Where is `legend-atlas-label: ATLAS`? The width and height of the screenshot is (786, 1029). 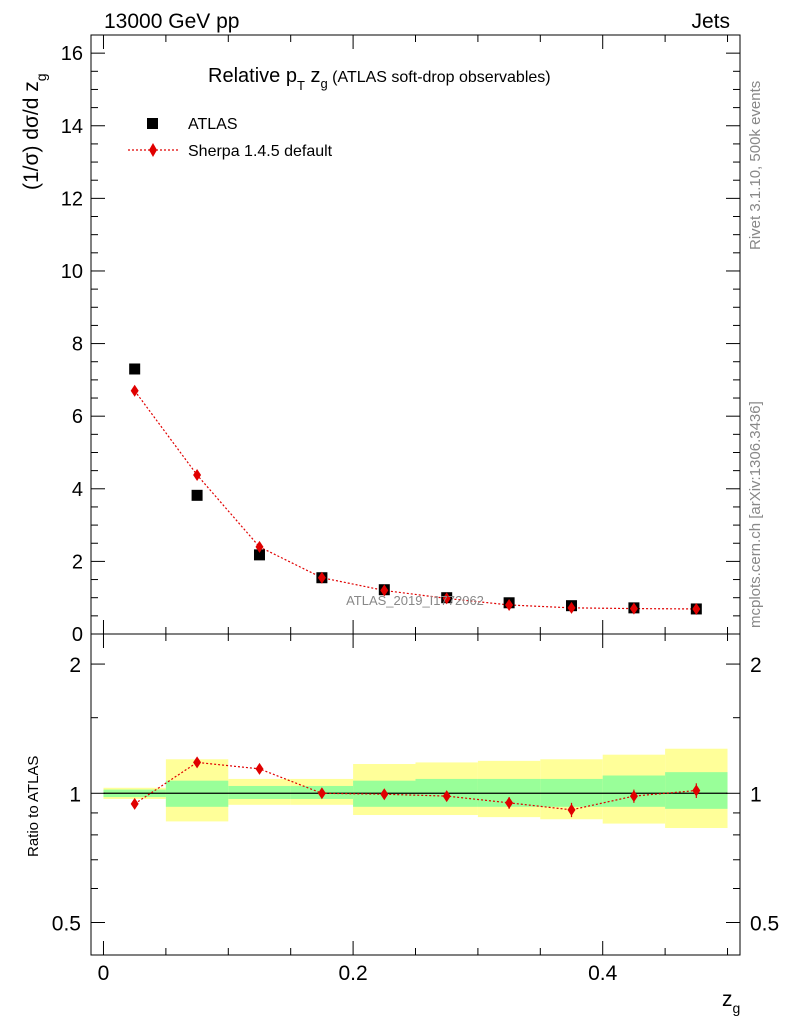 legend-atlas-label: ATLAS is located at coordinates (213, 124).